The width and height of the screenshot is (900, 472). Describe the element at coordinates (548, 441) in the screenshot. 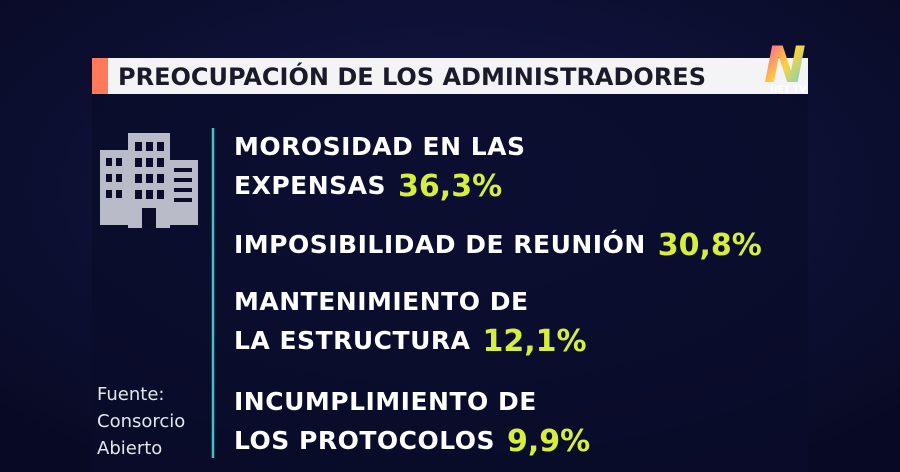

I see `item-value: 9,9%` at that location.